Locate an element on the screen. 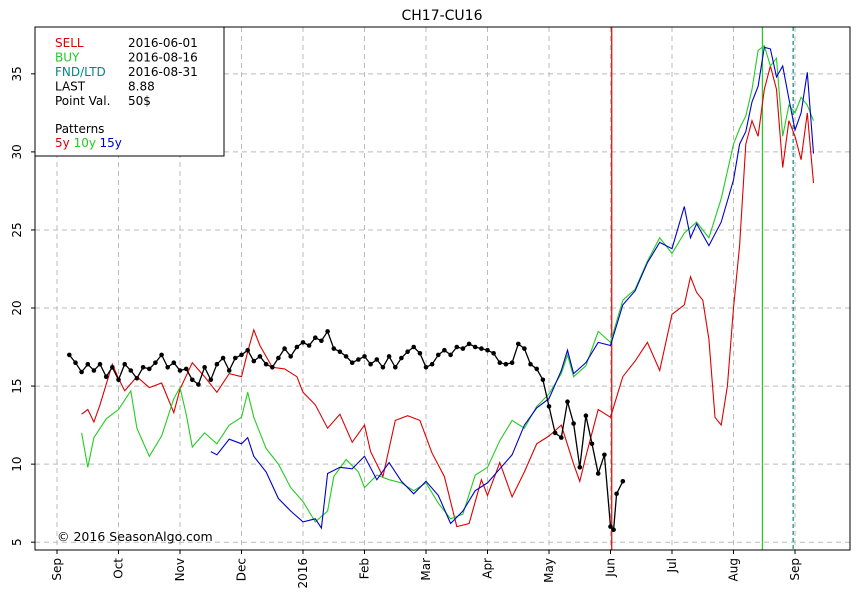  x-tick-label: Nov is located at coordinates (180, 569).